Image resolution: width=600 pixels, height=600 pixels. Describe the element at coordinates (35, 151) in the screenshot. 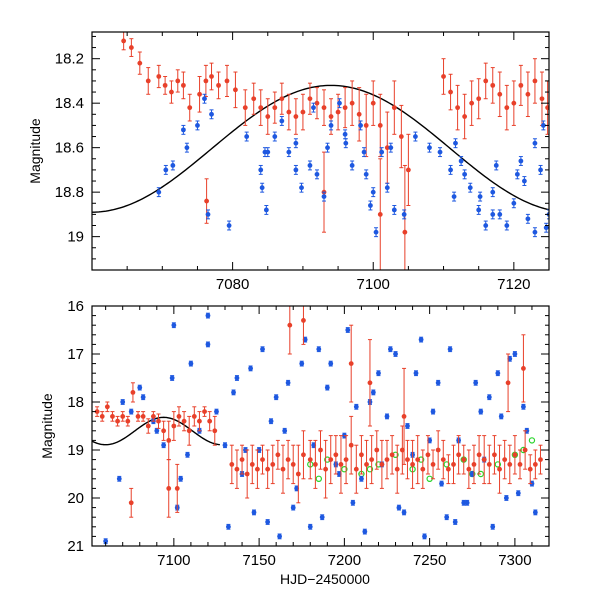

I see `top-y-axis-title: Magnitude` at that location.